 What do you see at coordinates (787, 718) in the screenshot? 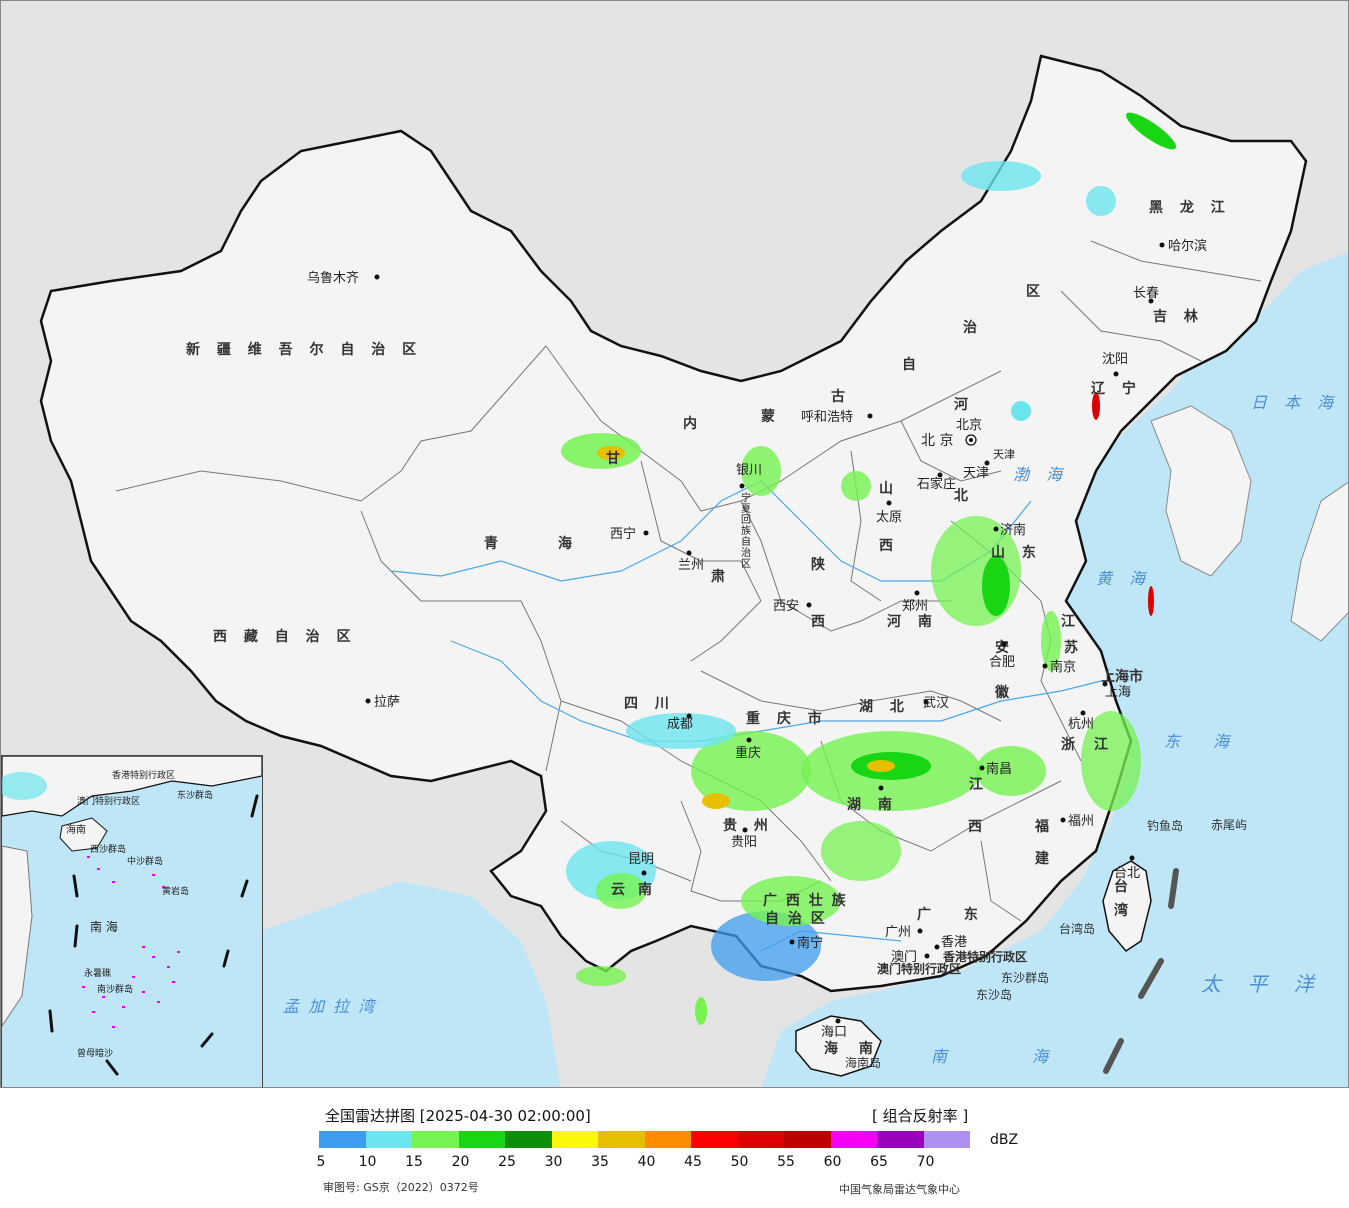
I see `province-label: 重 庆 市` at bounding box center [787, 718].